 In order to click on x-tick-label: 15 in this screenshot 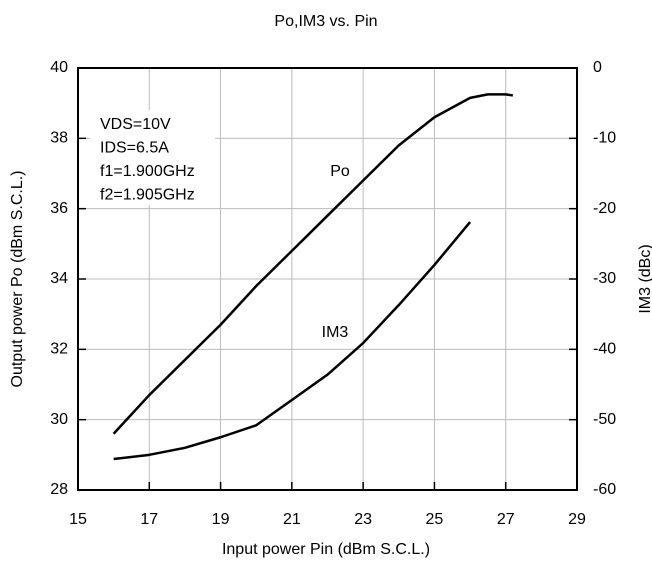, I will do `click(78, 519)`.